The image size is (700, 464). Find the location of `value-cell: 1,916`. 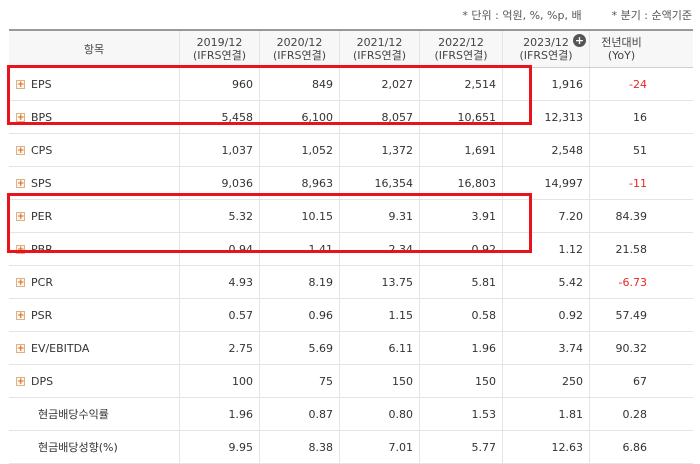

value-cell: 1,916 is located at coordinates (545, 84).